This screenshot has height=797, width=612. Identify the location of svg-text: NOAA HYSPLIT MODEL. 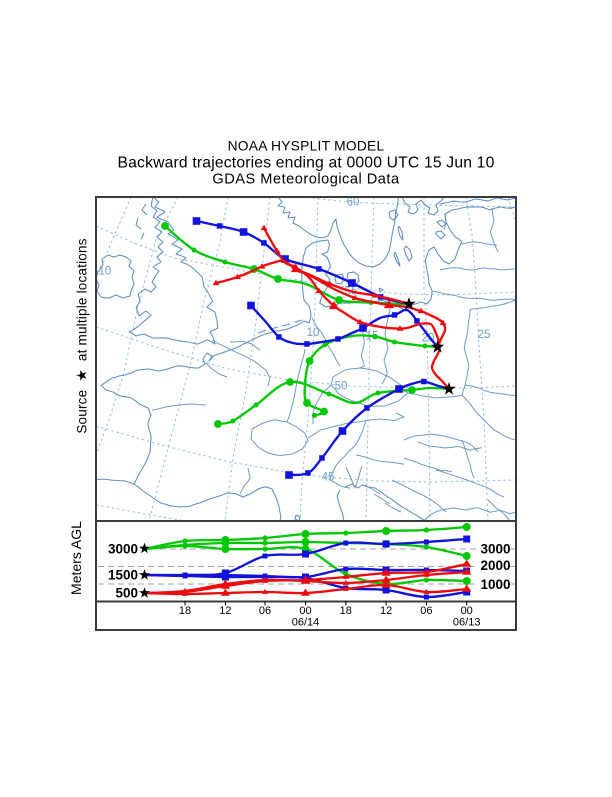
(306, 146).